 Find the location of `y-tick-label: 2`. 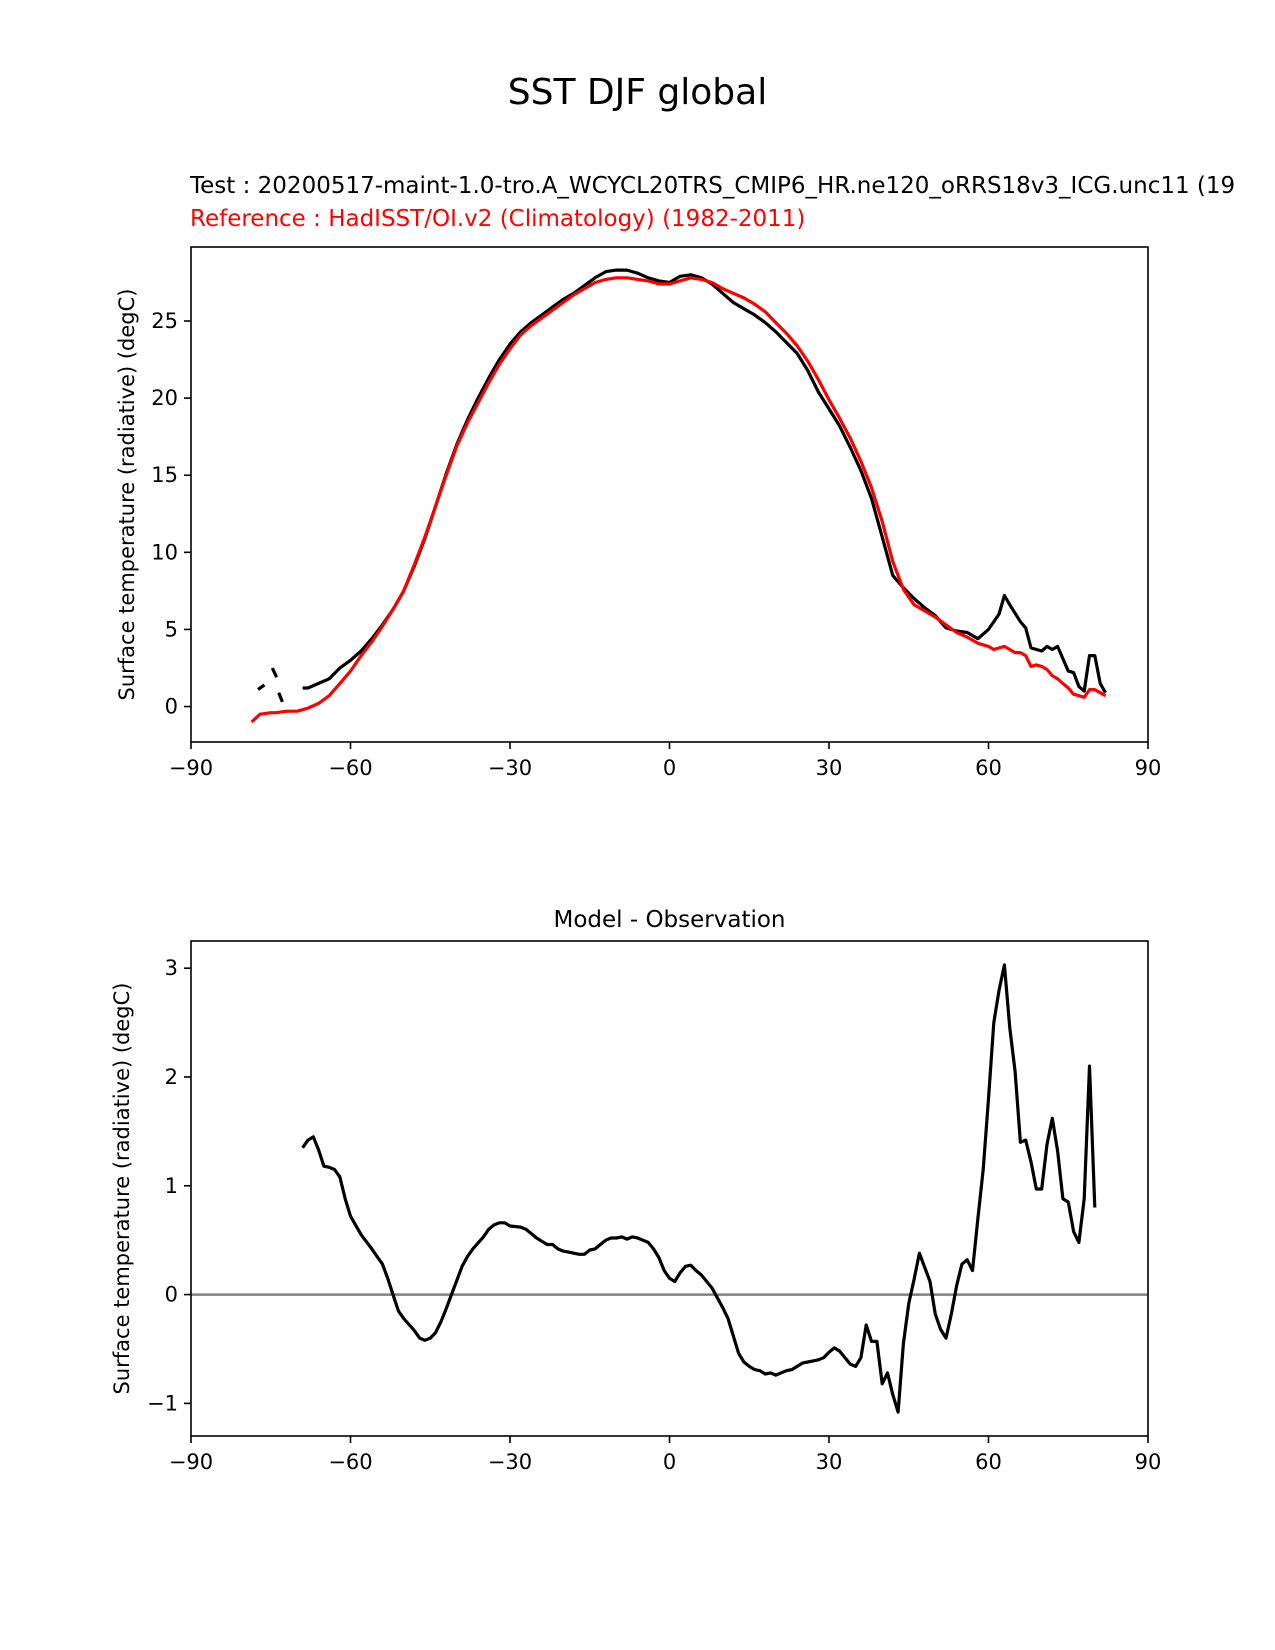

y-tick-label: 2 is located at coordinates (171, 1077).